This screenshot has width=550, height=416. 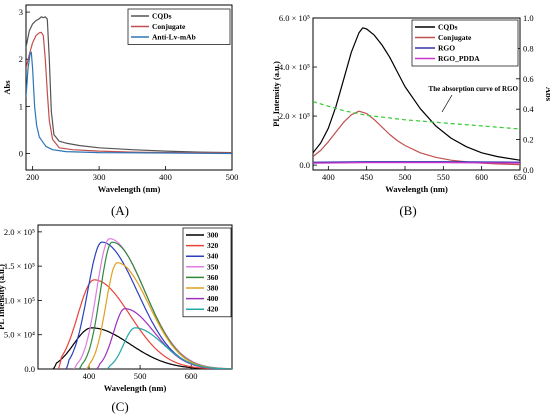 I want to click on y-tick-label: 1.0 × 10⁵, so click(x=19, y=300).